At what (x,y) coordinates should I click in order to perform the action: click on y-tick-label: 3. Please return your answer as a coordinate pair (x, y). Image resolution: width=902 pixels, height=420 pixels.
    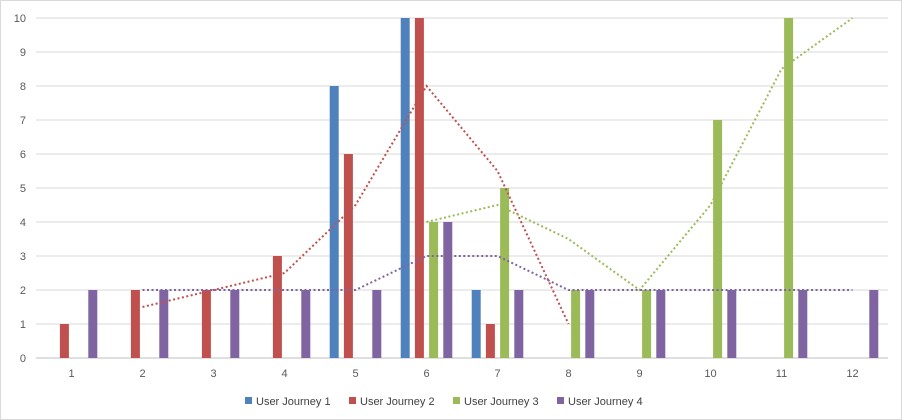
    Looking at the image, I should click on (23, 257).